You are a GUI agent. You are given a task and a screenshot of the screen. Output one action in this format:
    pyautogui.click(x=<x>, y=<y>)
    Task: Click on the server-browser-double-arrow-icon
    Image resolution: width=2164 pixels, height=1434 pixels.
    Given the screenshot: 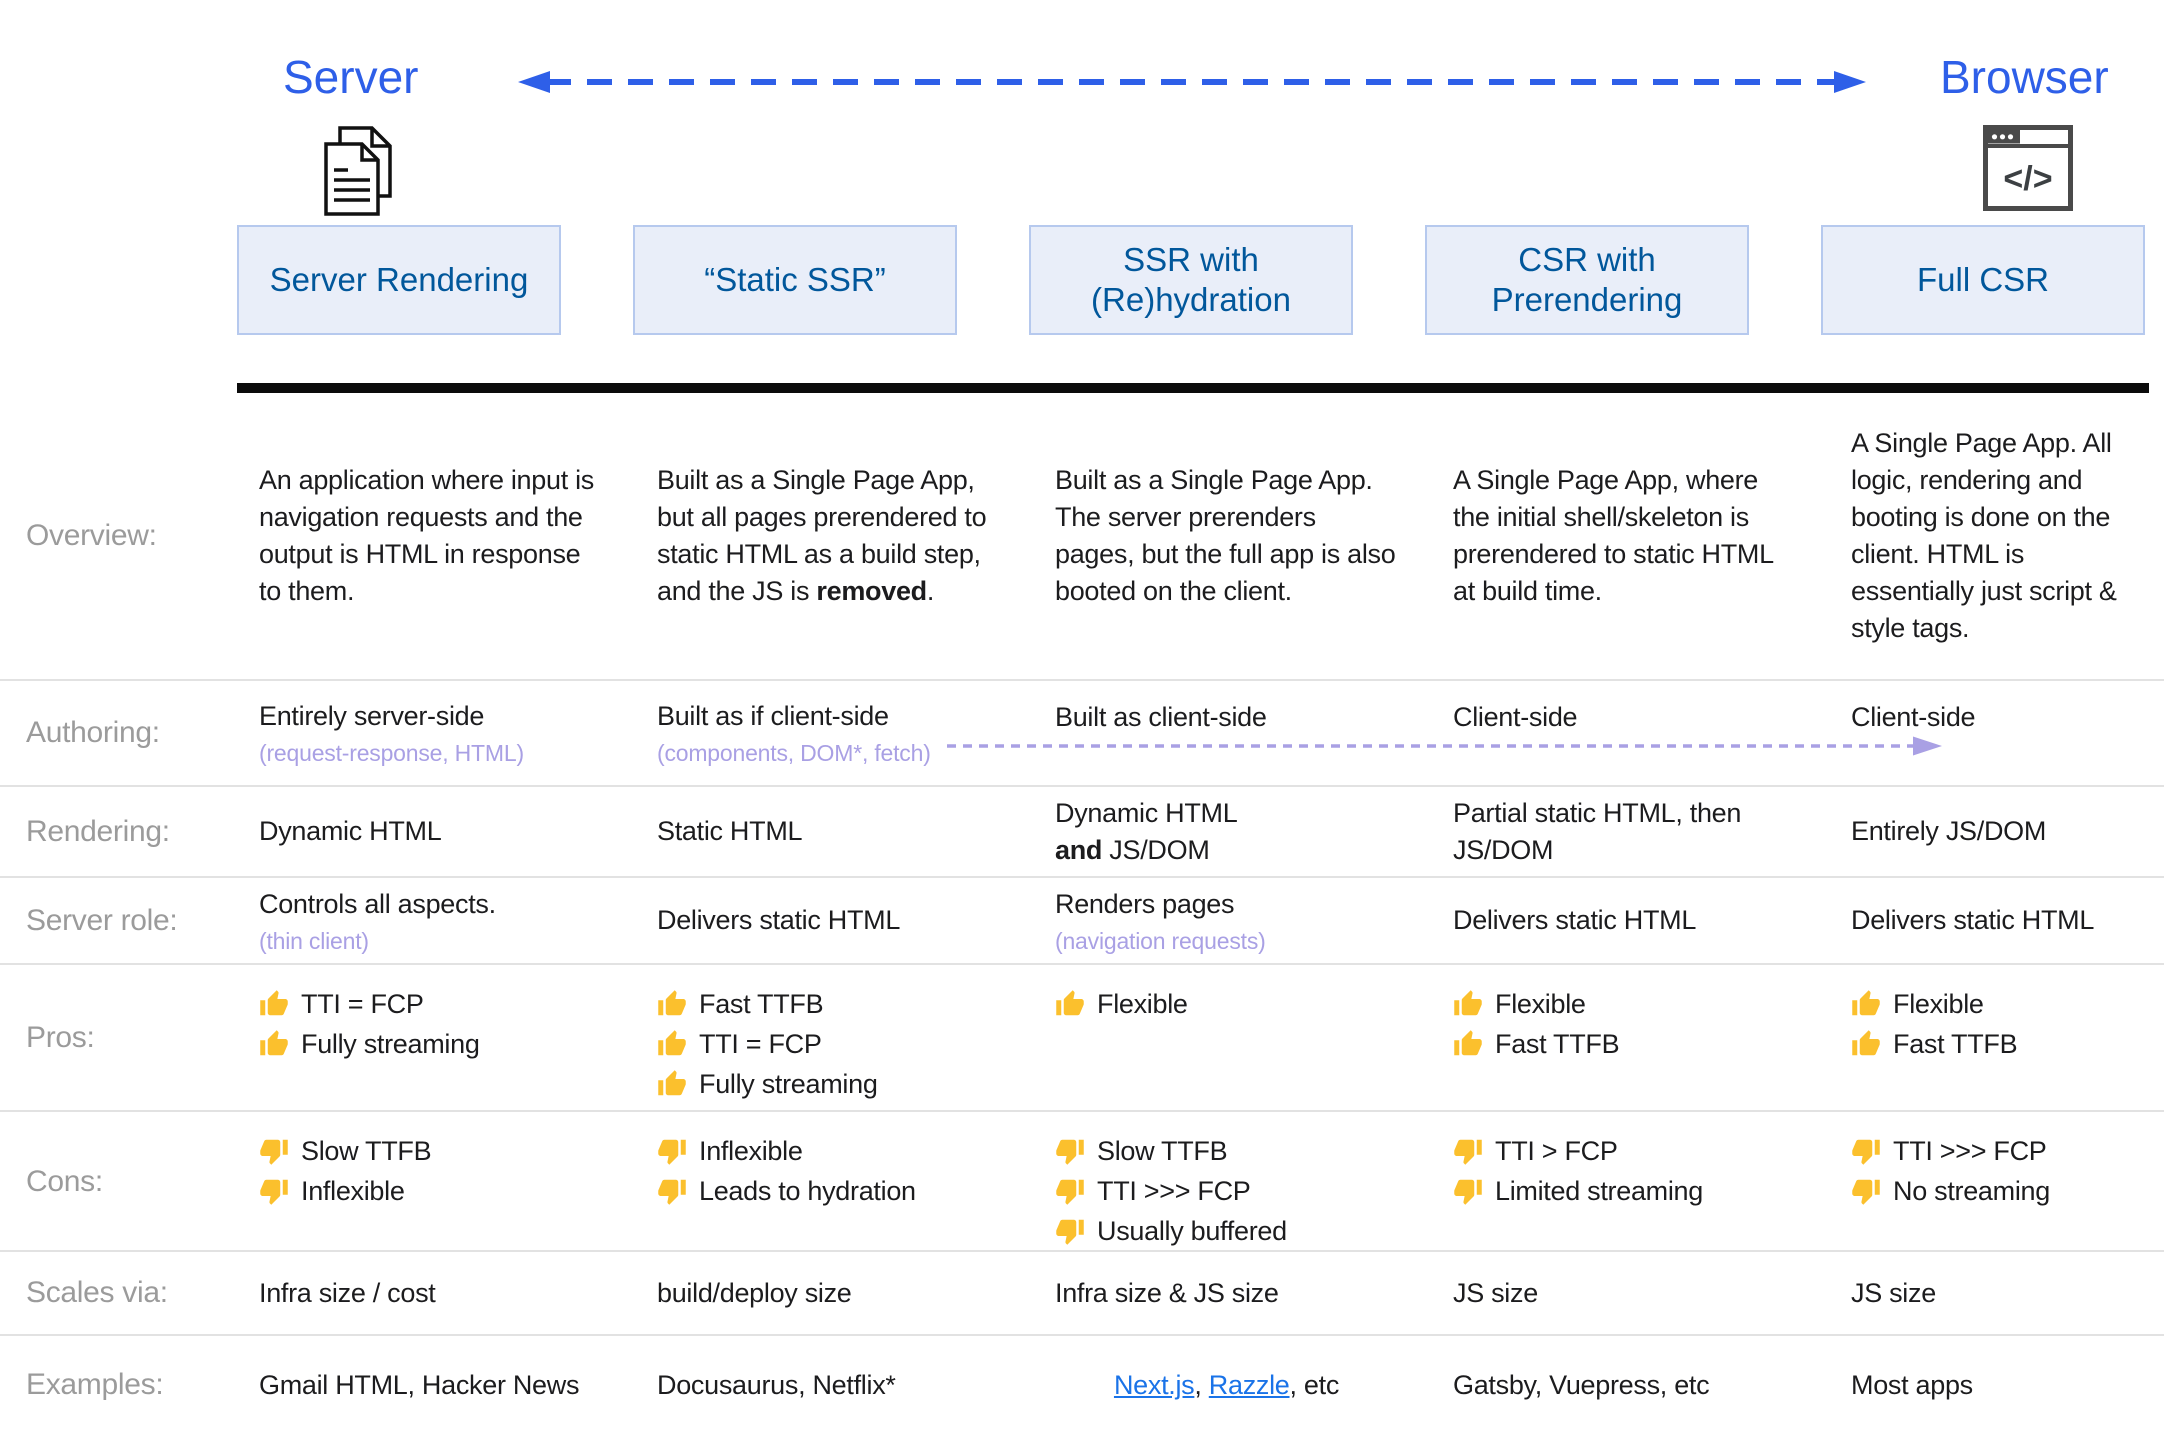 What is the action you would take?
    pyautogui.click(x=1192, y=82)
    